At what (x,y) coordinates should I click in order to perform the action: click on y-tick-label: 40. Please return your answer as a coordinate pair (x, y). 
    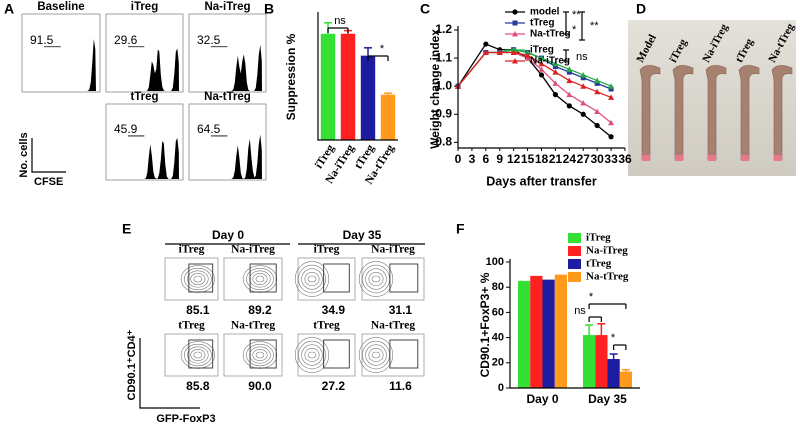
    Looking at the image, I should click on (498, 338).